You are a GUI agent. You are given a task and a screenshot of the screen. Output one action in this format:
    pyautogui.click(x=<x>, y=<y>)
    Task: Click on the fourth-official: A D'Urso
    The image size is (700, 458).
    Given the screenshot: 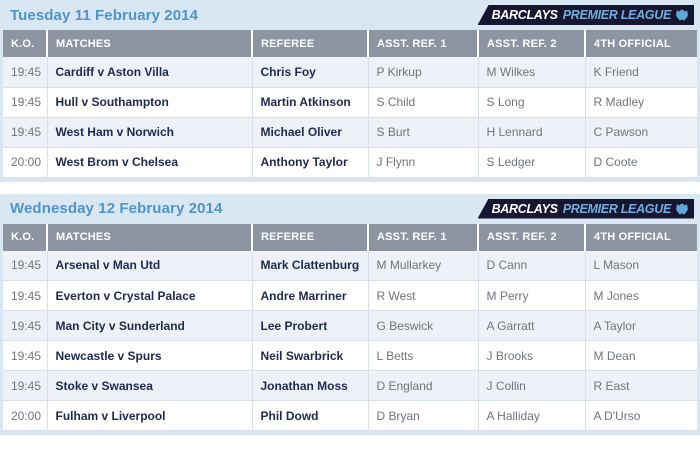 What is the action you would take?
    pyautogui.click(x=640, y=415)
    